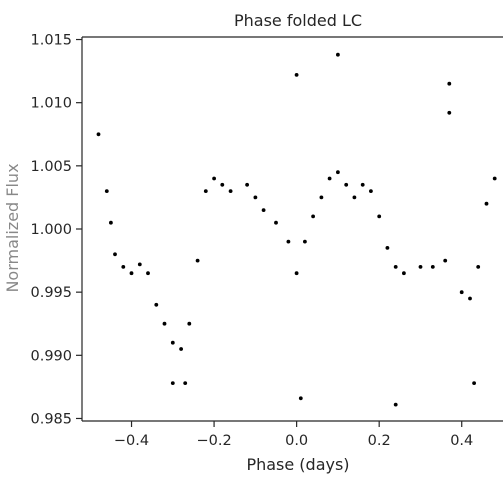  What do you see at coordinates (51, 167) in the screenshot?
I see `y-tick-label: 1.005` at bounding box center [51, 167].